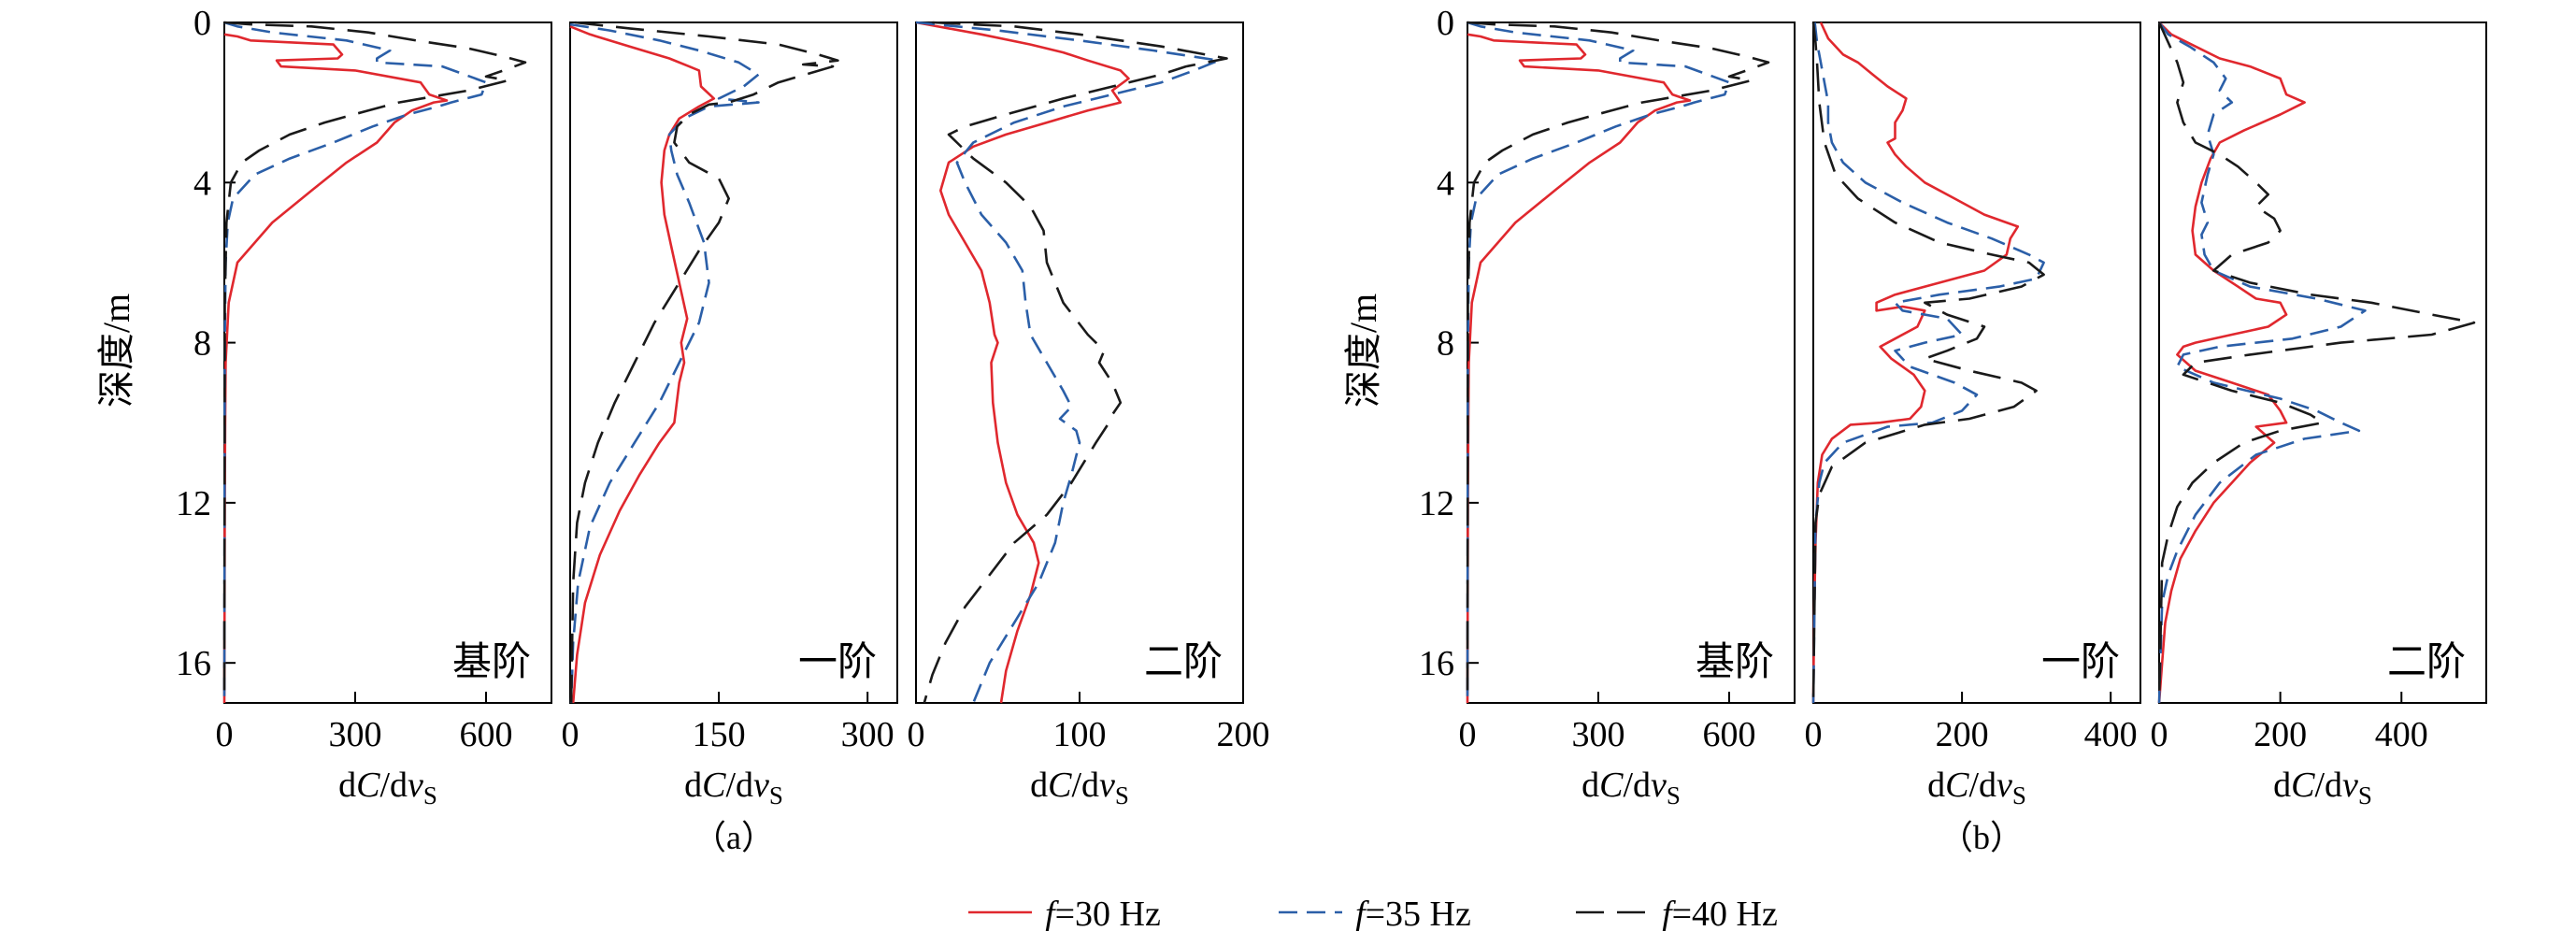  I want to click on panel-a-1: 0 150 300 dC/dvS 一阶, so click(730, 415).